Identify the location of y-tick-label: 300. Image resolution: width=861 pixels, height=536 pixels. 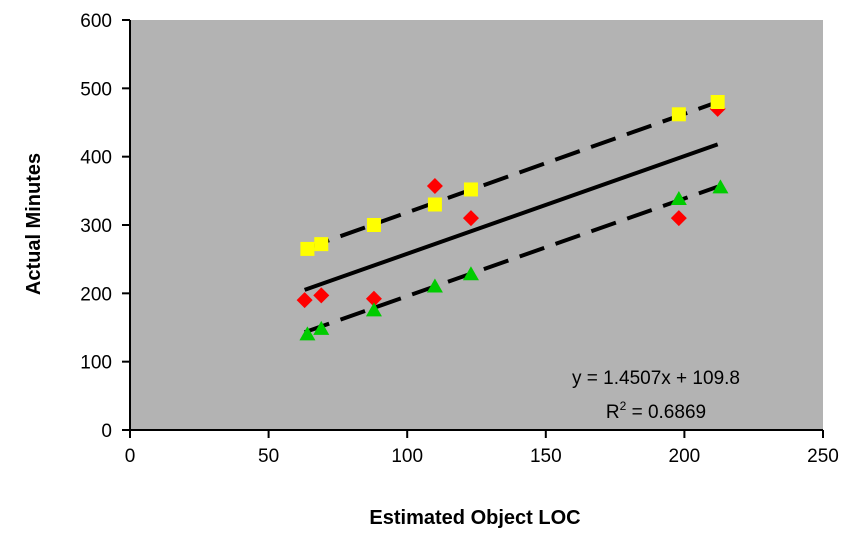
(96, 226).